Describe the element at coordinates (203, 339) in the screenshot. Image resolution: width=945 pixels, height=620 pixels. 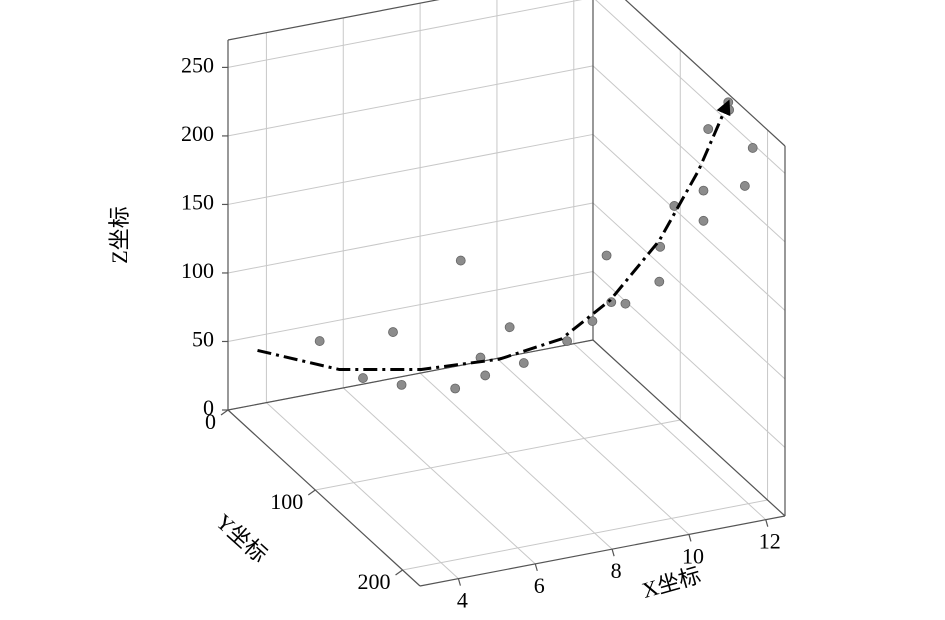
I see `z-tick-label: 50` at that location.